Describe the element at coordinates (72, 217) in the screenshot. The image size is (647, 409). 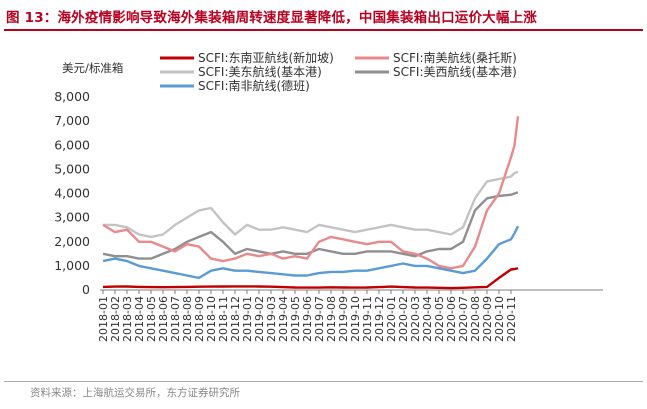
I see `y-tick-label: 3,000` at that location.